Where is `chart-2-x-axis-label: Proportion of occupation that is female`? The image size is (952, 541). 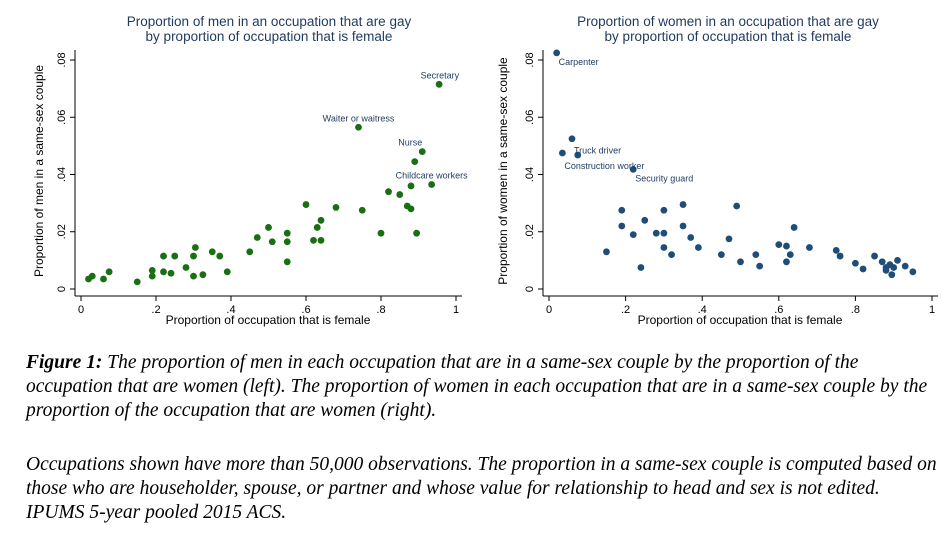 chart-2-x-axis-label: Proportion of occupation that is female is located at coordinates (740, 320).